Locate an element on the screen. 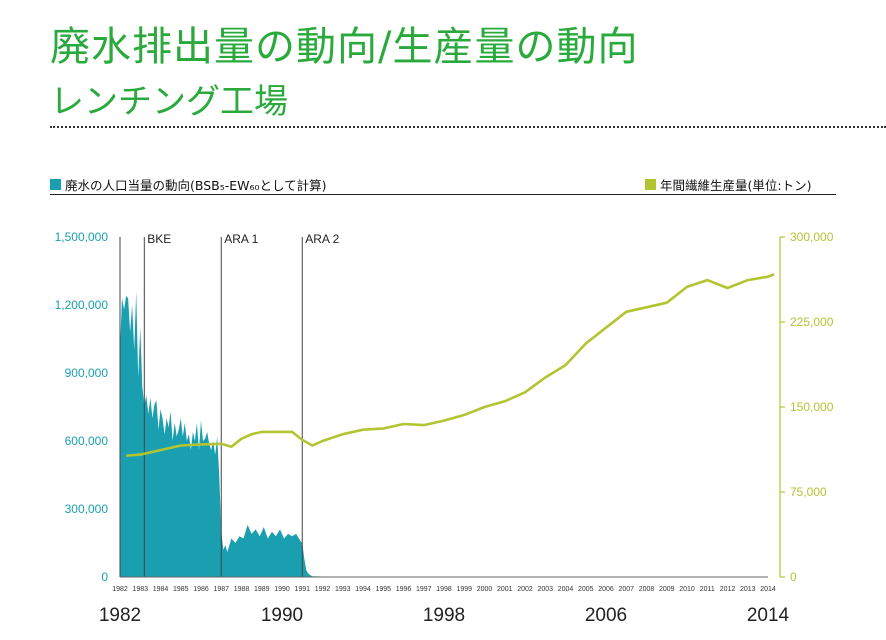 The image size is (886, 640). x-year-tick-label: 1995 is located at coordinates (383, 589).